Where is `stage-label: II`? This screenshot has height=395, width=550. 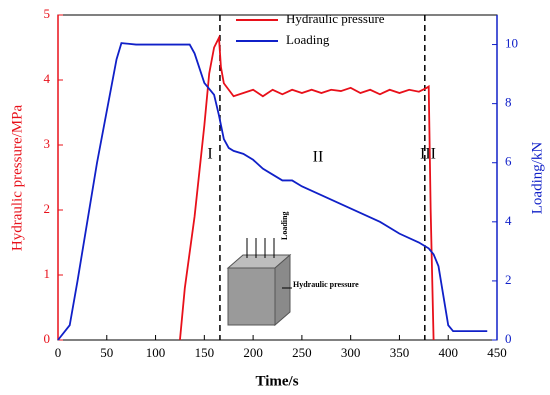 stage-label: II is located at coordinates (318, 157).